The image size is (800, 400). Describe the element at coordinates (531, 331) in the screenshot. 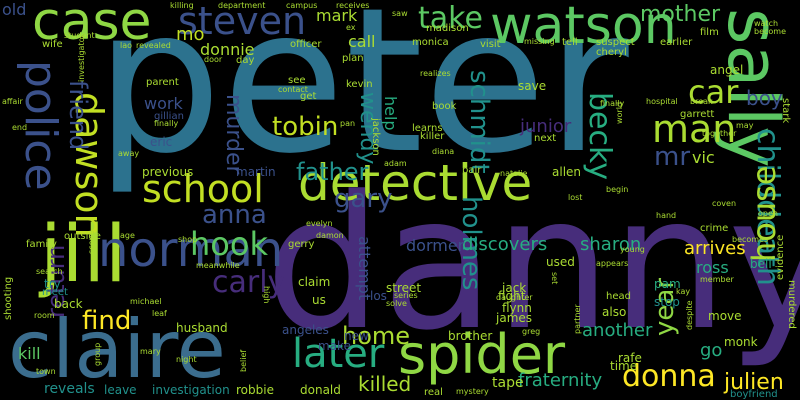

I see `word-greg: greg` at that location.